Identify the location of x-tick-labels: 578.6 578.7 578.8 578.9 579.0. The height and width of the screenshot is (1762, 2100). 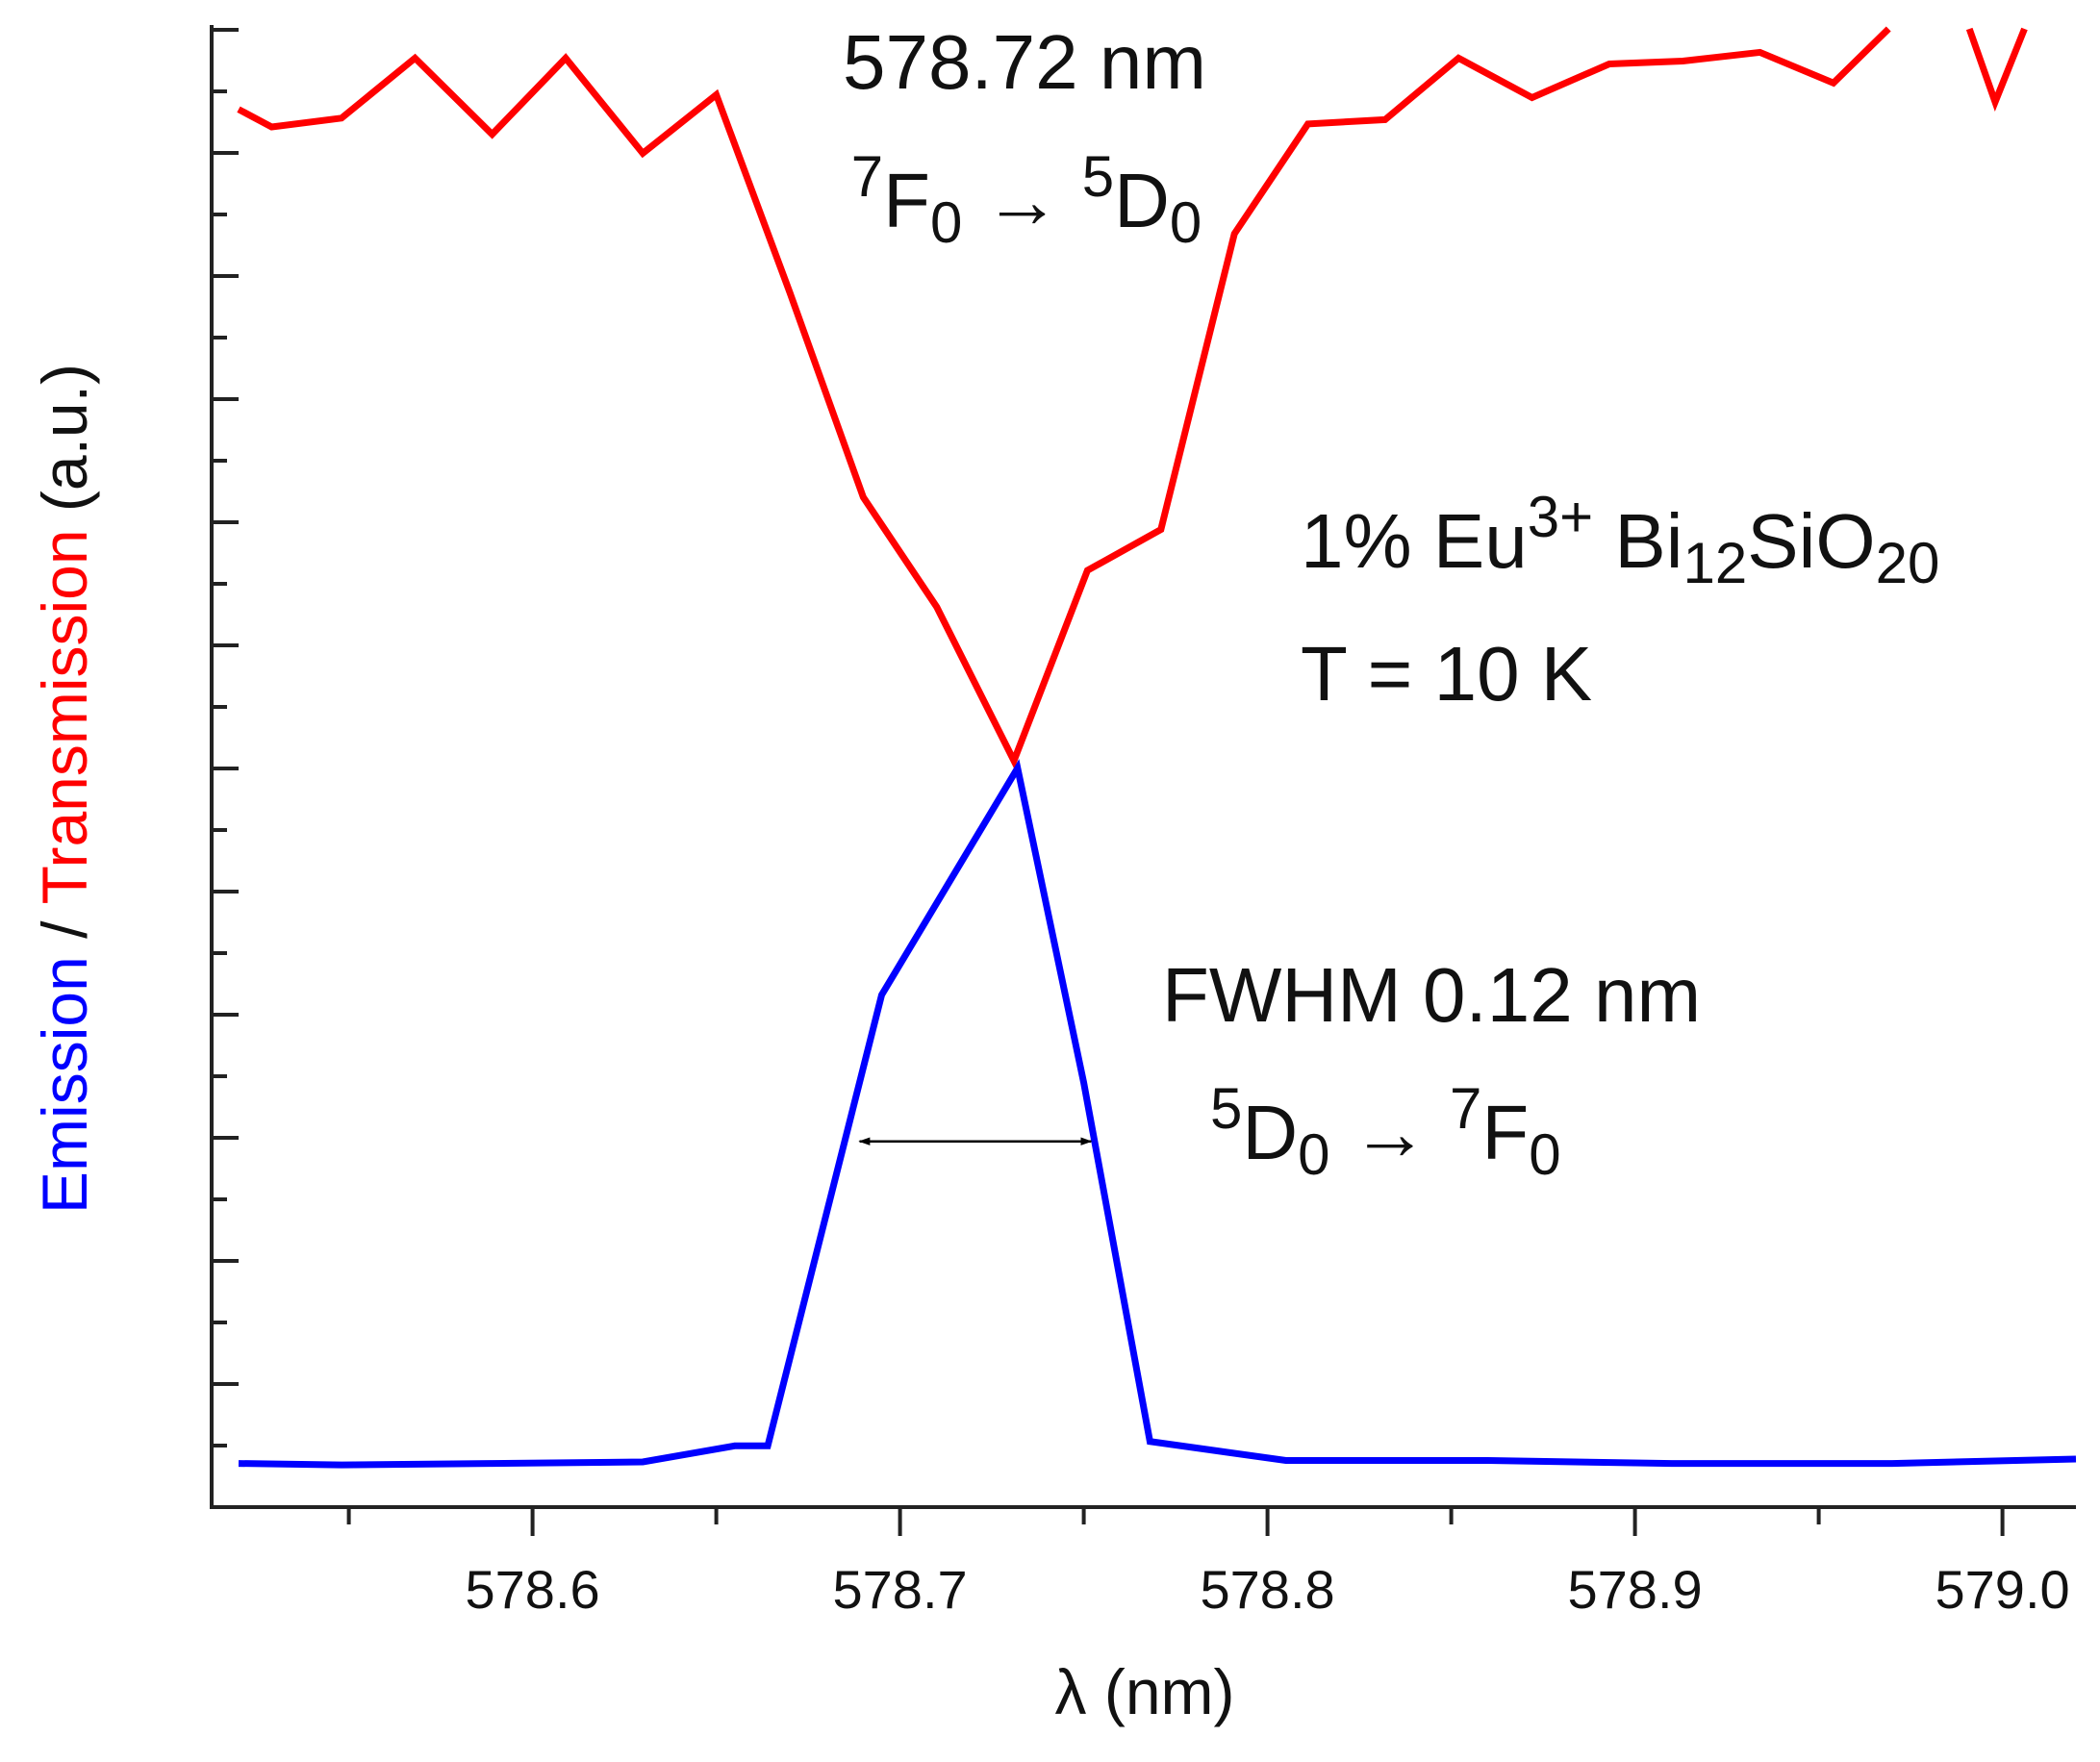
(1268, 1590).